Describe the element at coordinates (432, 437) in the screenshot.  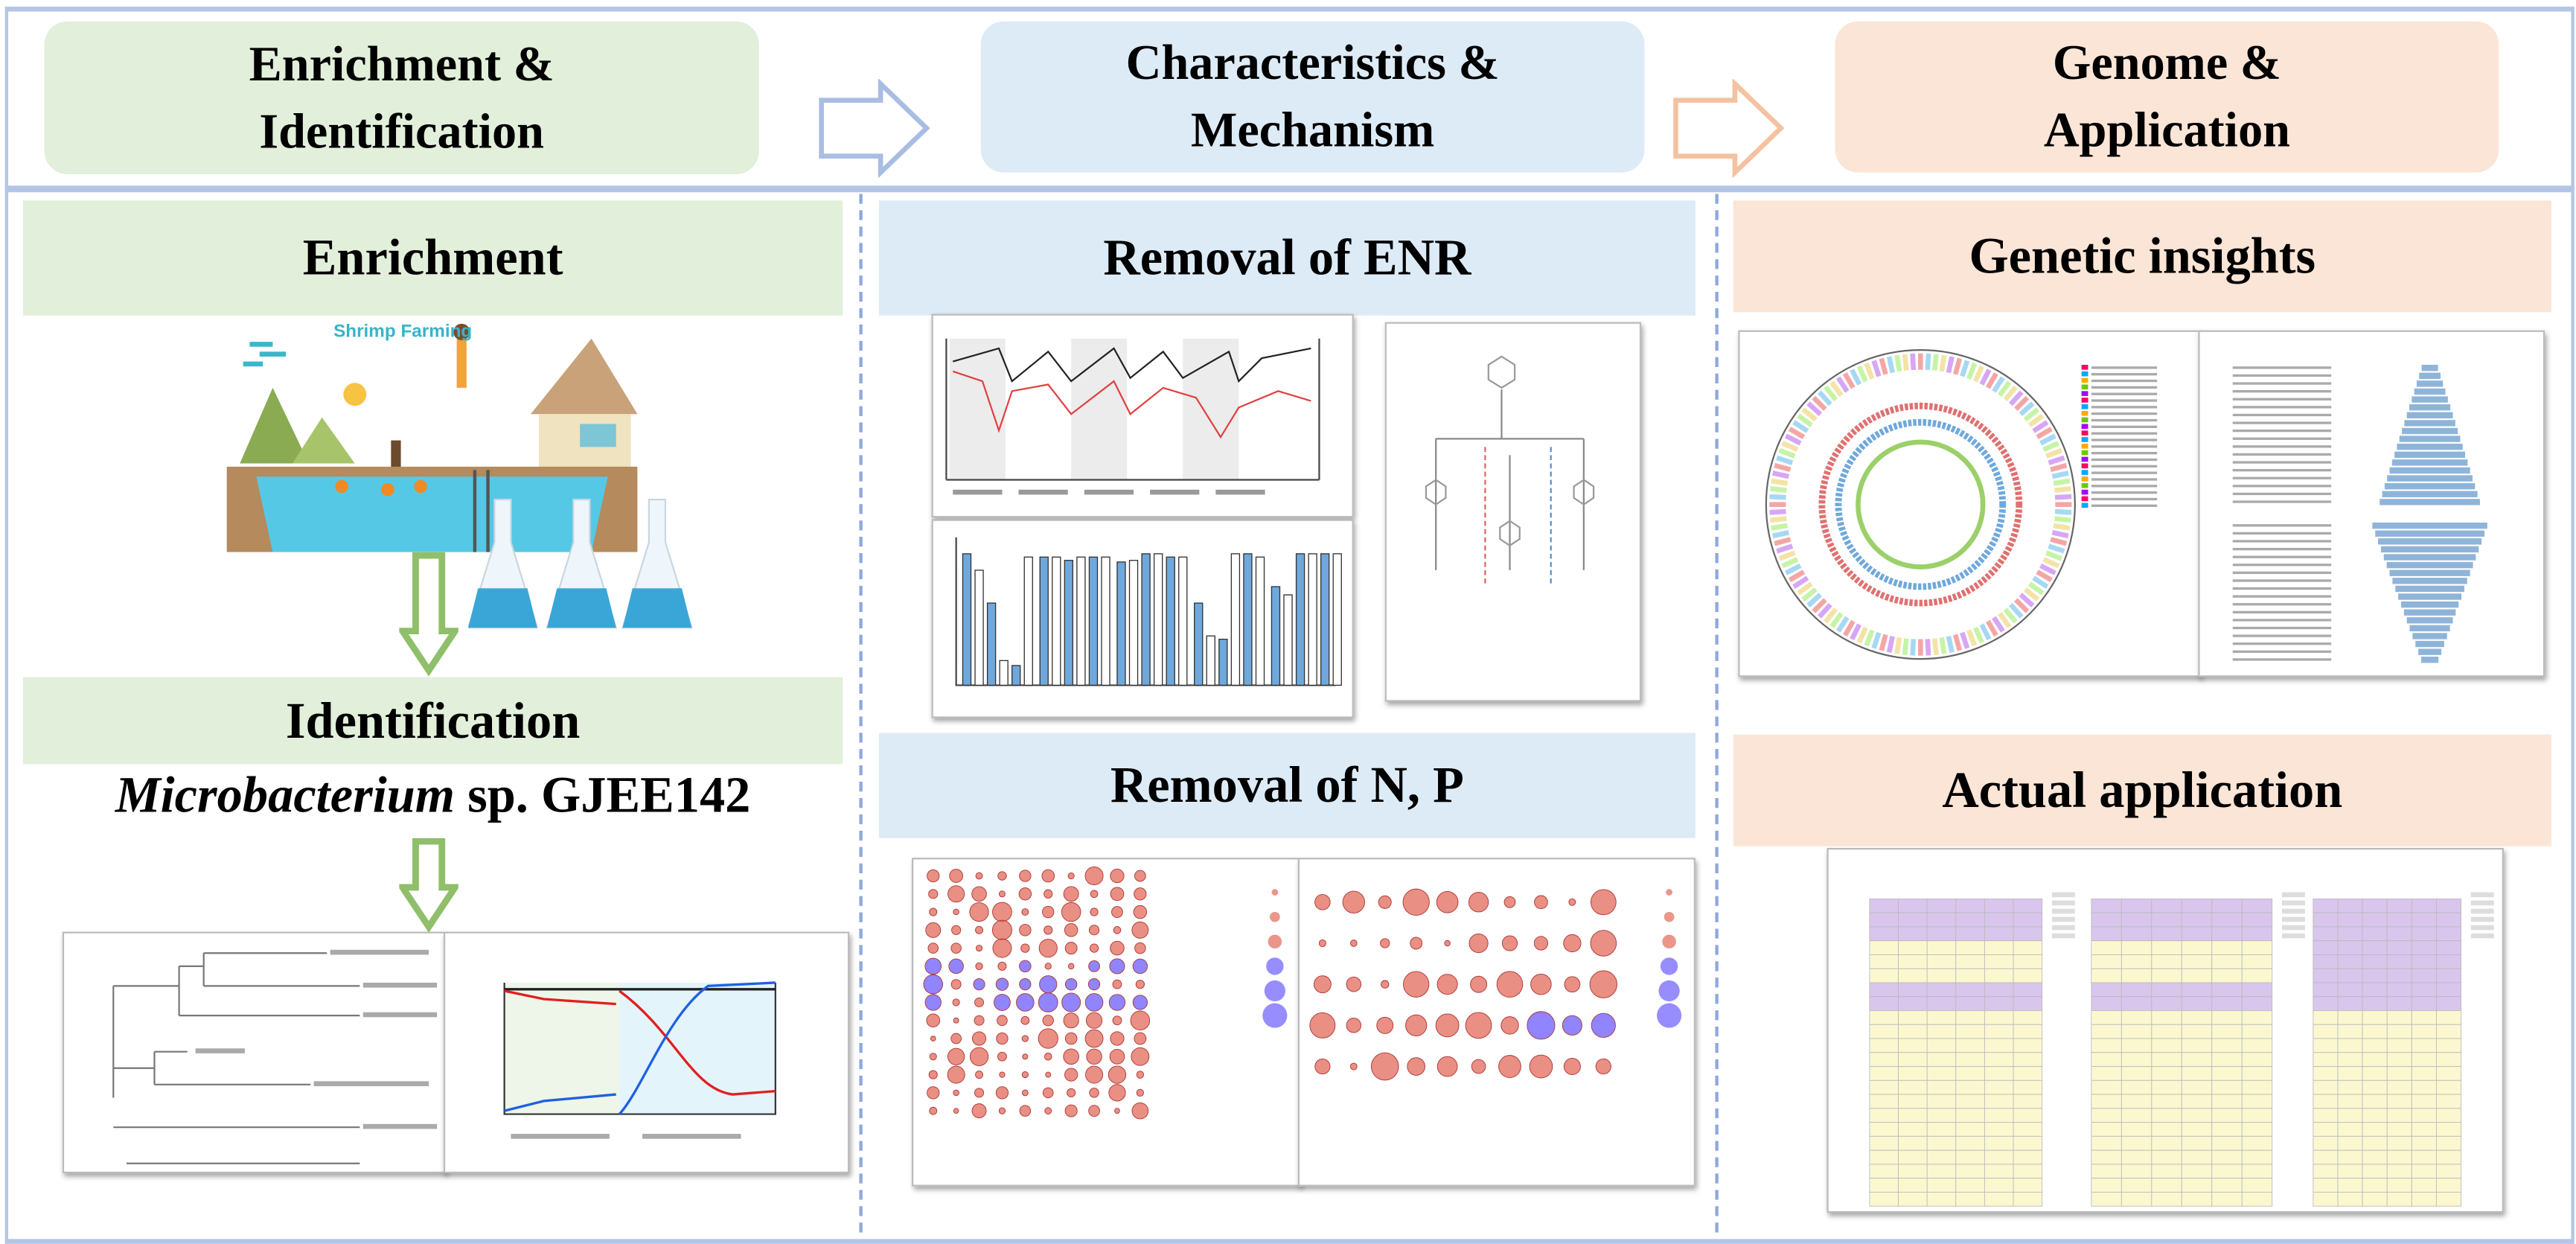
I see `shrimp-farming-illustration: Shrimp Farming` at that location.